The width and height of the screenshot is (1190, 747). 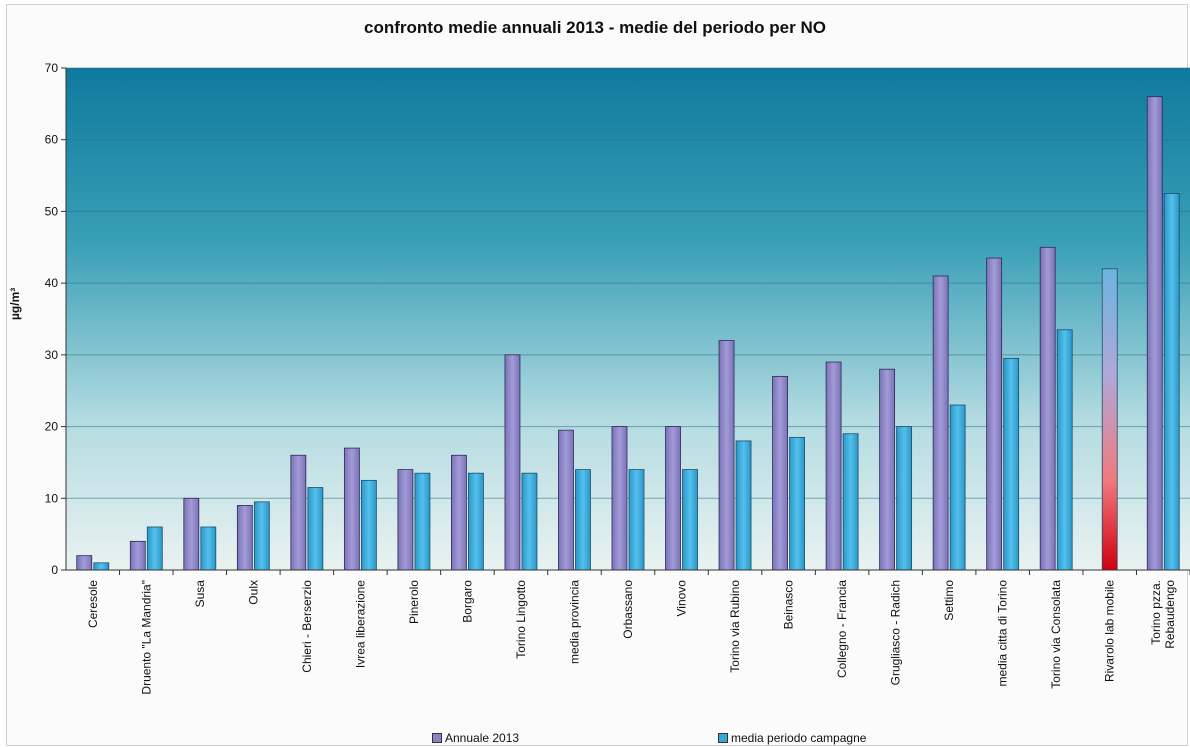 I want to click on x-tick-label: Rivarolo lab mobile, so click(x=1110, y=631).